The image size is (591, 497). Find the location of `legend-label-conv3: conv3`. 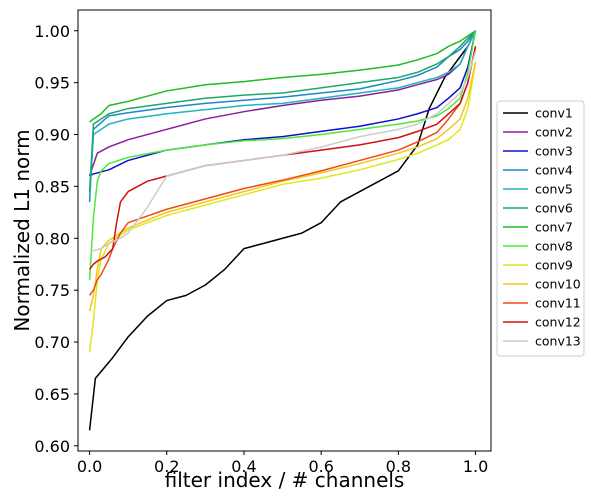

legend-label-conv3: conv3 is located at coordinates (554, 151).